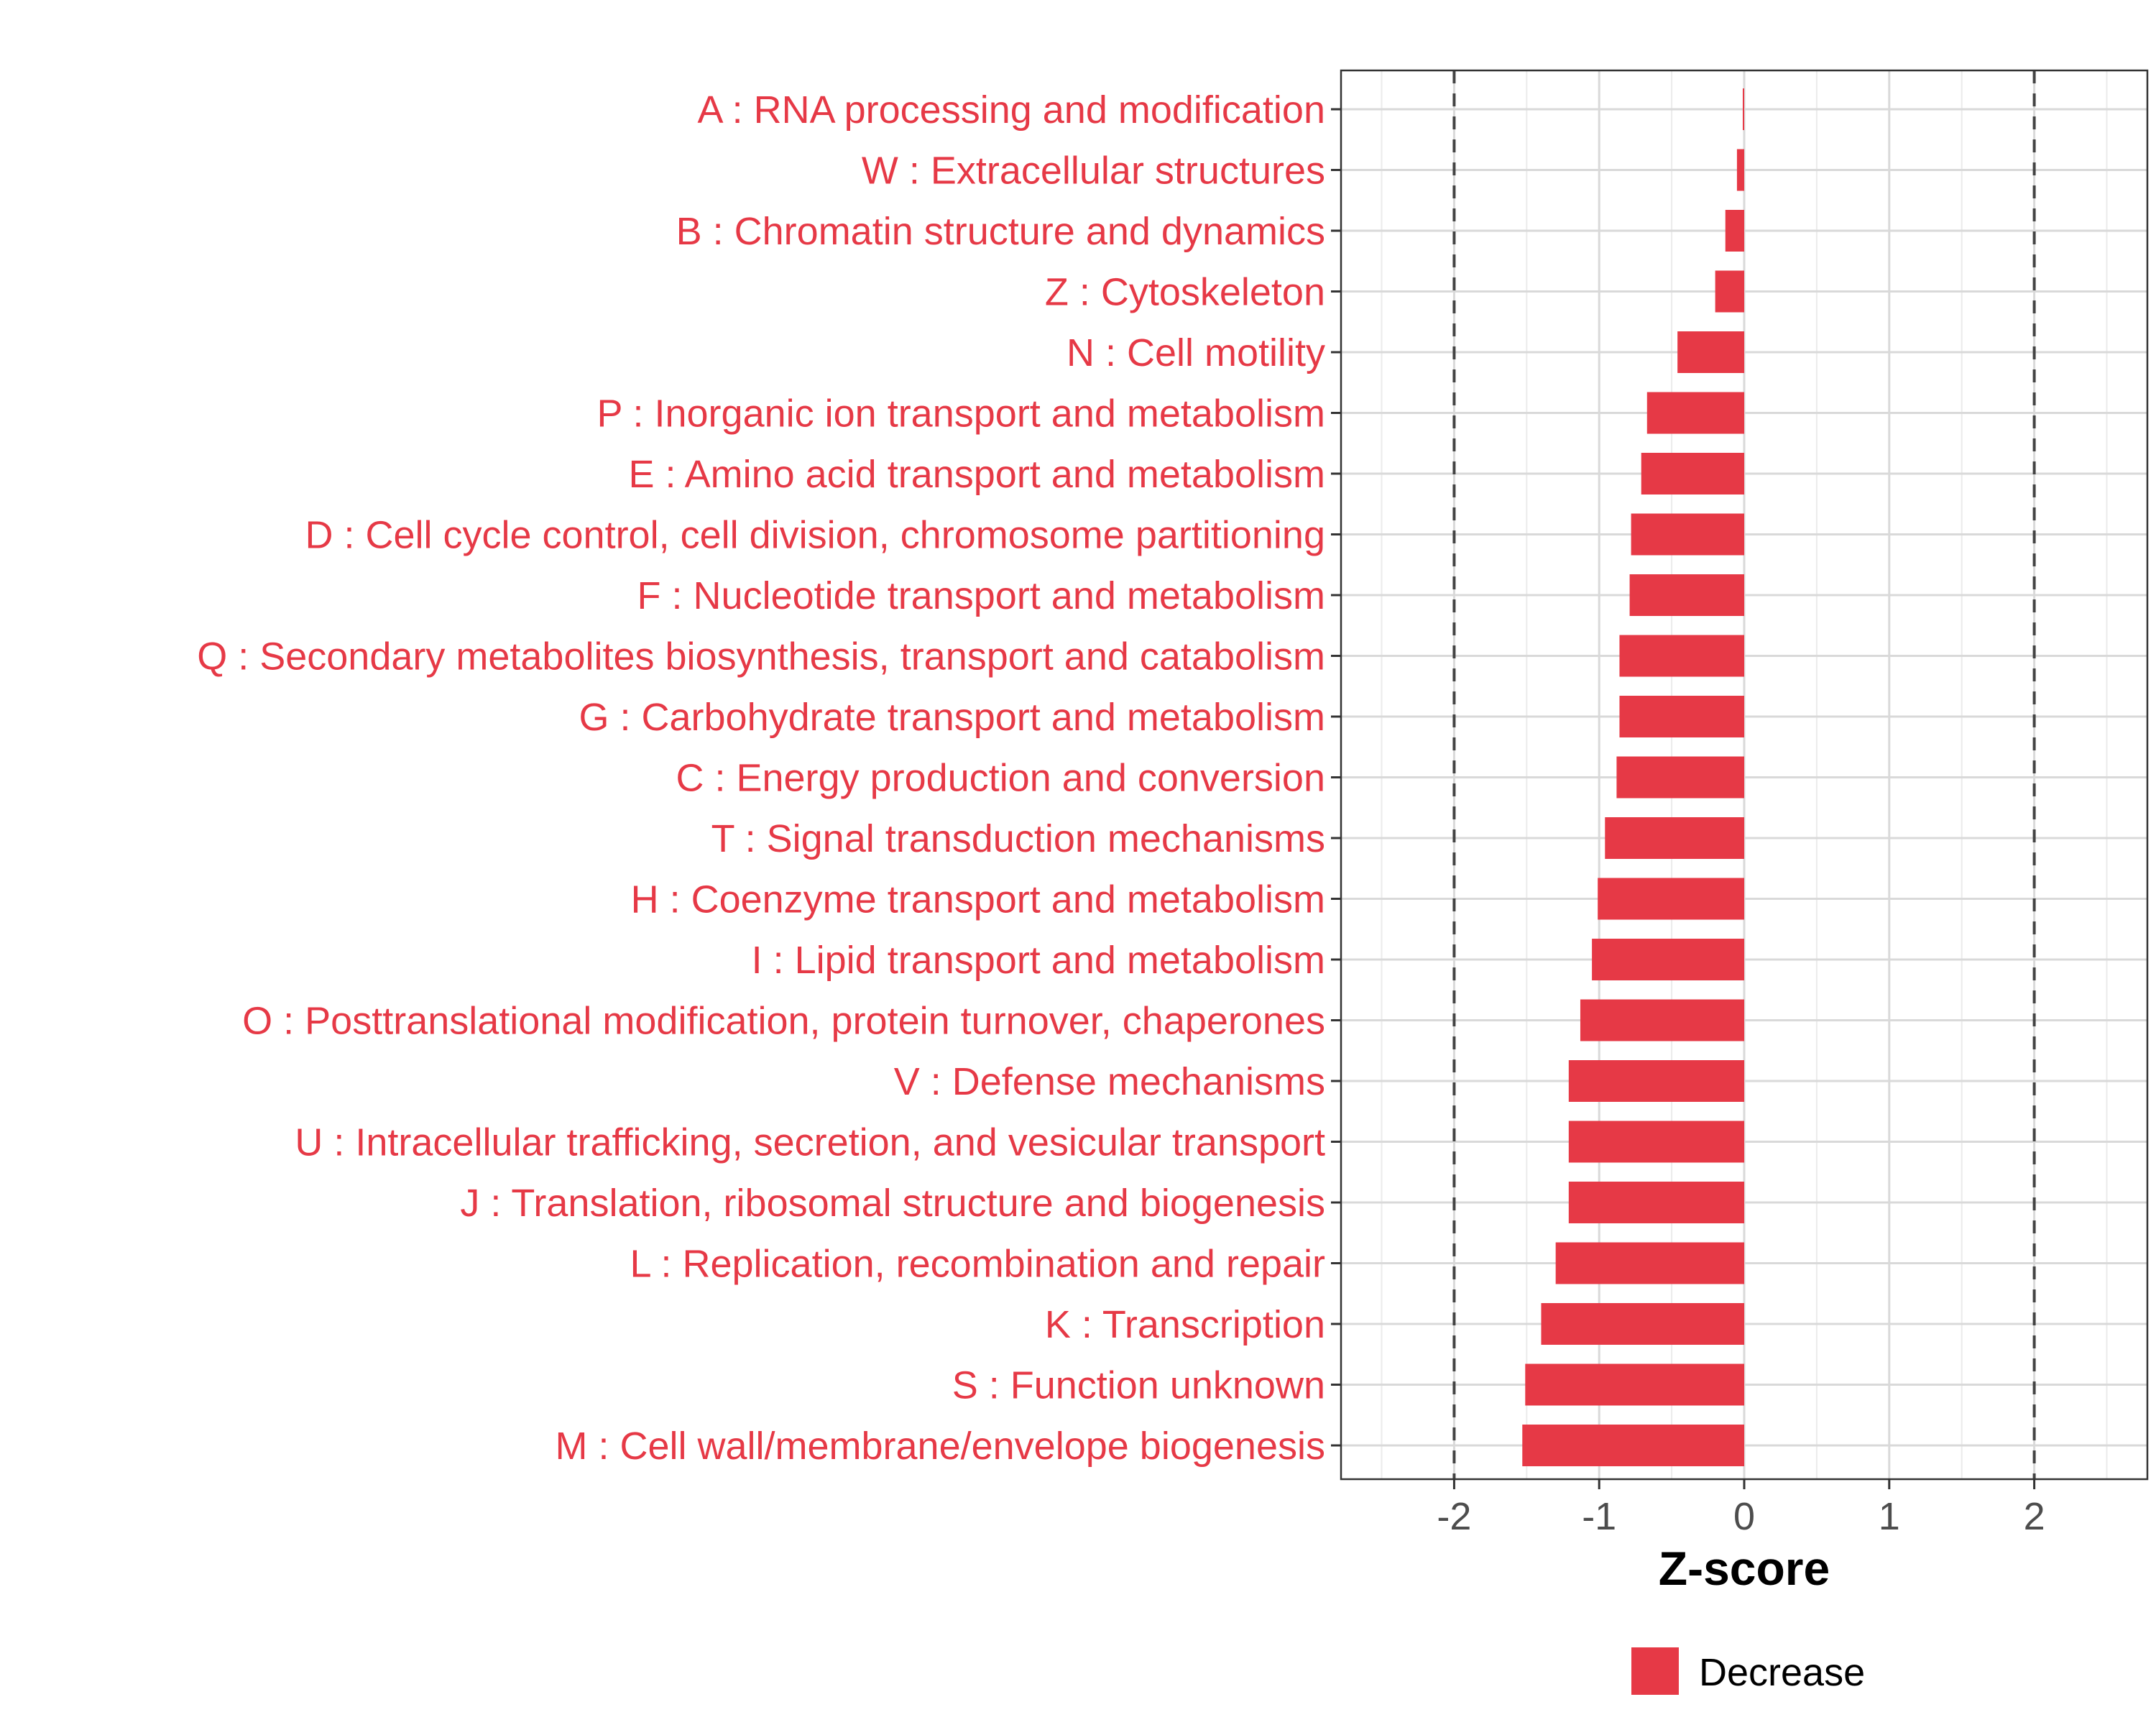 Image resolution: width=2156 pixels, height=1725 pixels. Describe the element at coordinates (1655, 1671) in the screenshot. I see `legend-swatch` at that location.